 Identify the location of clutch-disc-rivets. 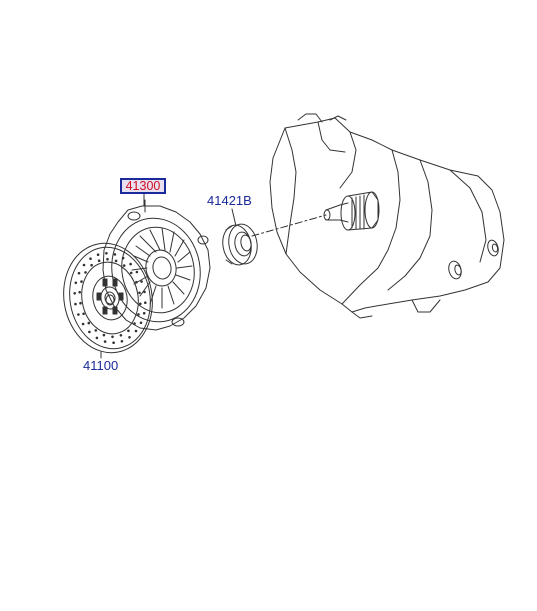
(110, 298).